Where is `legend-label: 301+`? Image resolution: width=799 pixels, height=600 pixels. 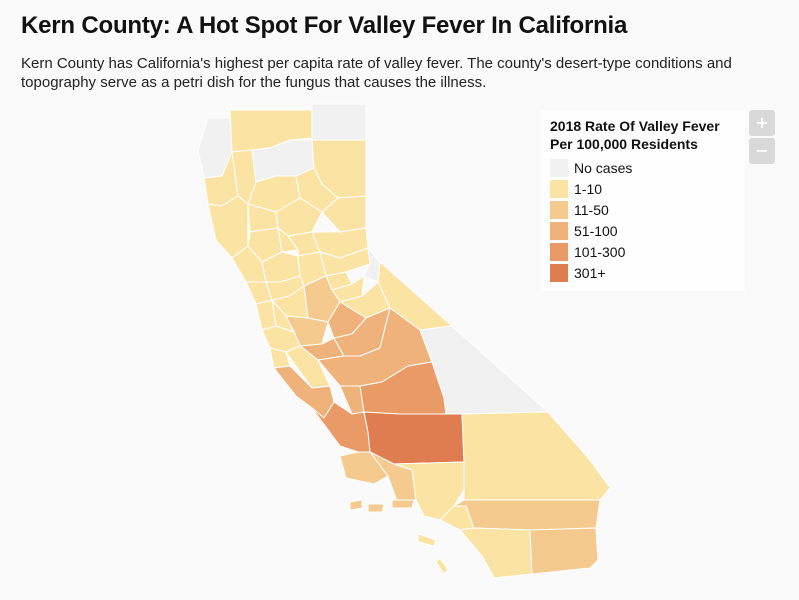
legend-label: 301+ is located at coordinates (590, 272).